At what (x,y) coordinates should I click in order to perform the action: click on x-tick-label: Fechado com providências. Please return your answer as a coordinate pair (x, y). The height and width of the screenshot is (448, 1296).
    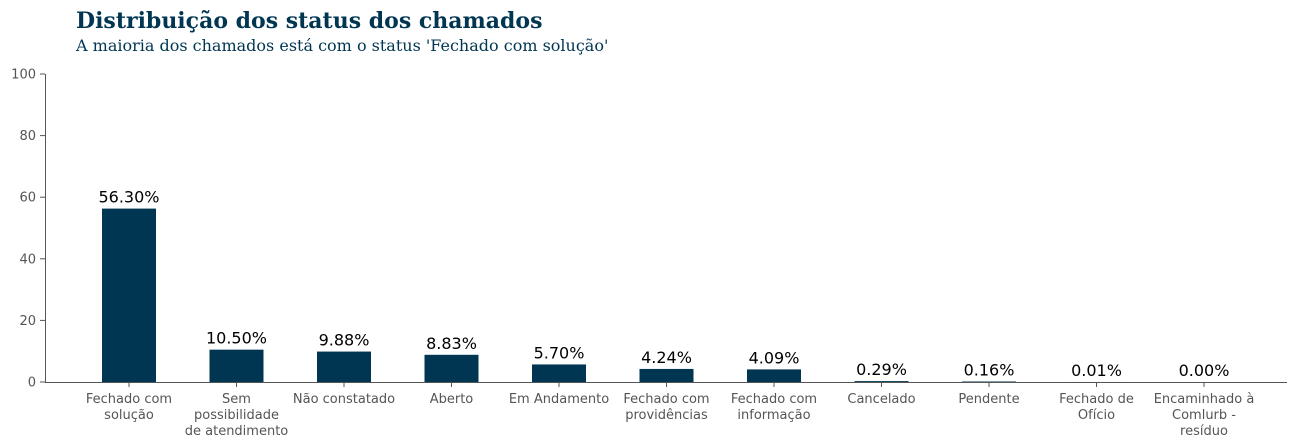
    Looking at the image, I should click on (666, 407).